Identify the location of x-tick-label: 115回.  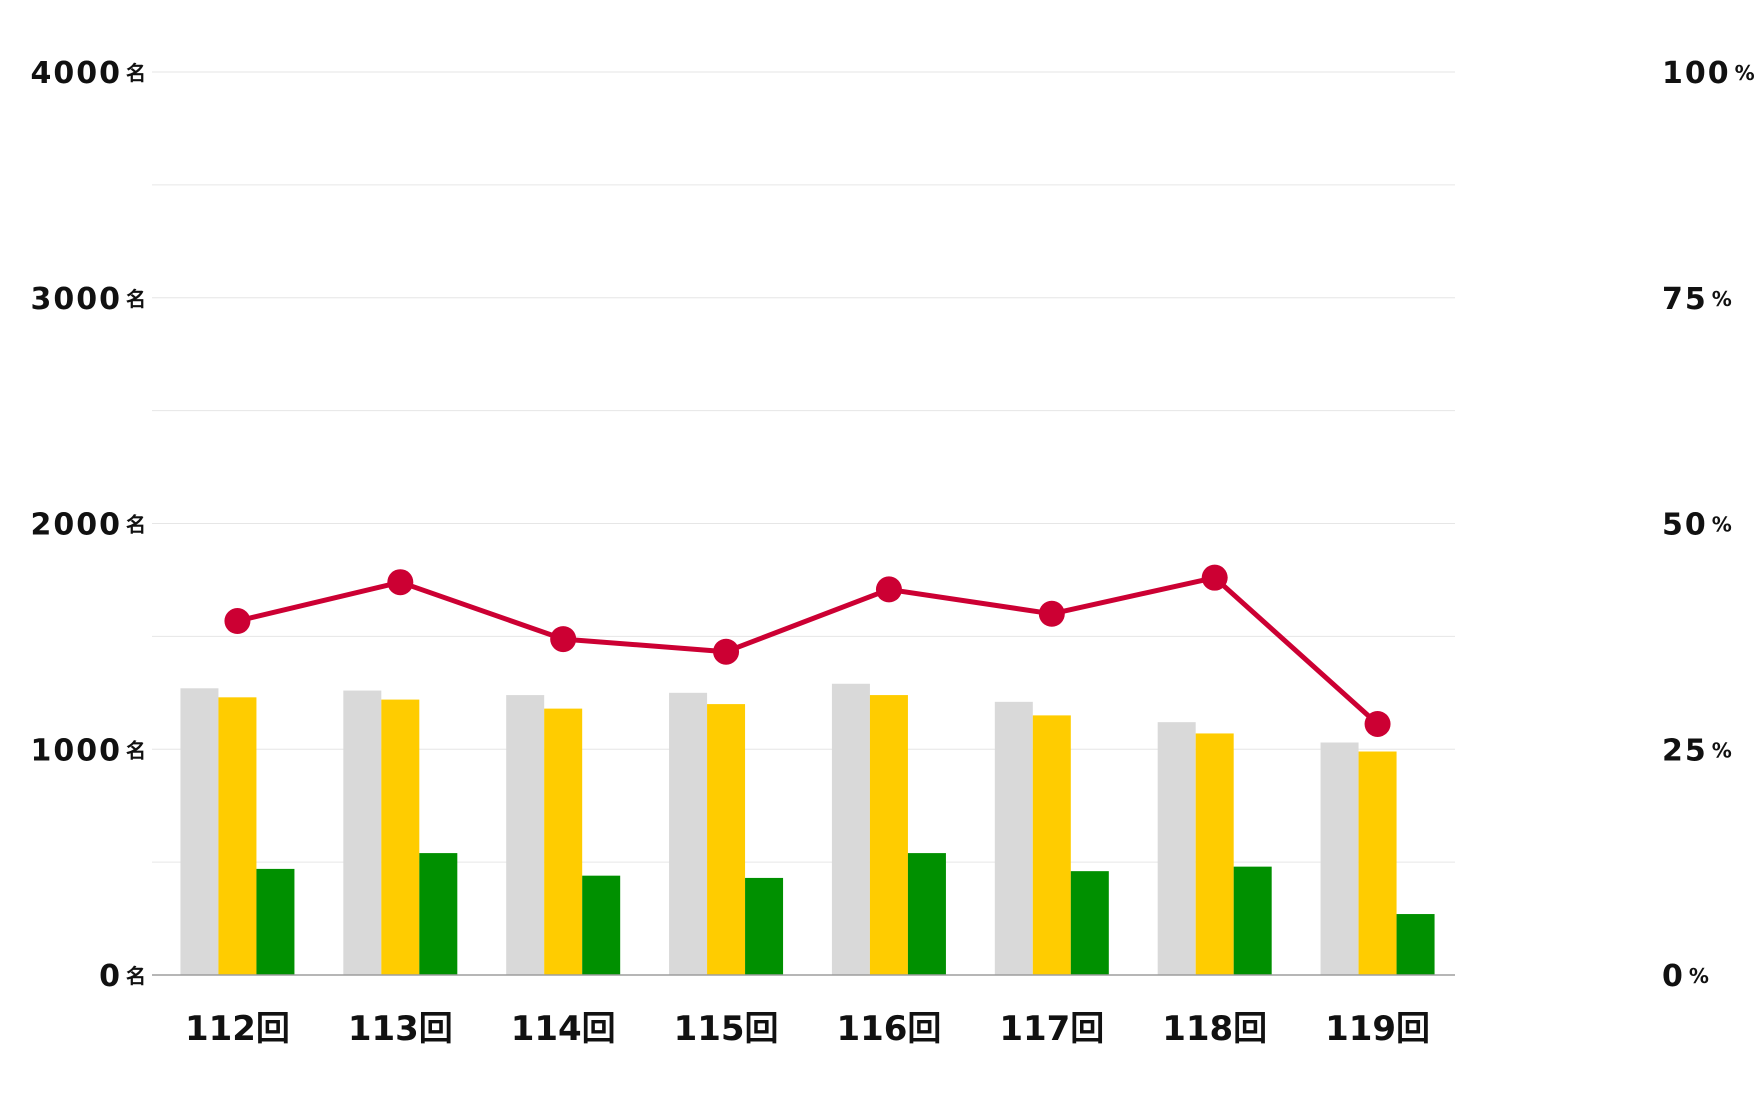
(726, 1029).